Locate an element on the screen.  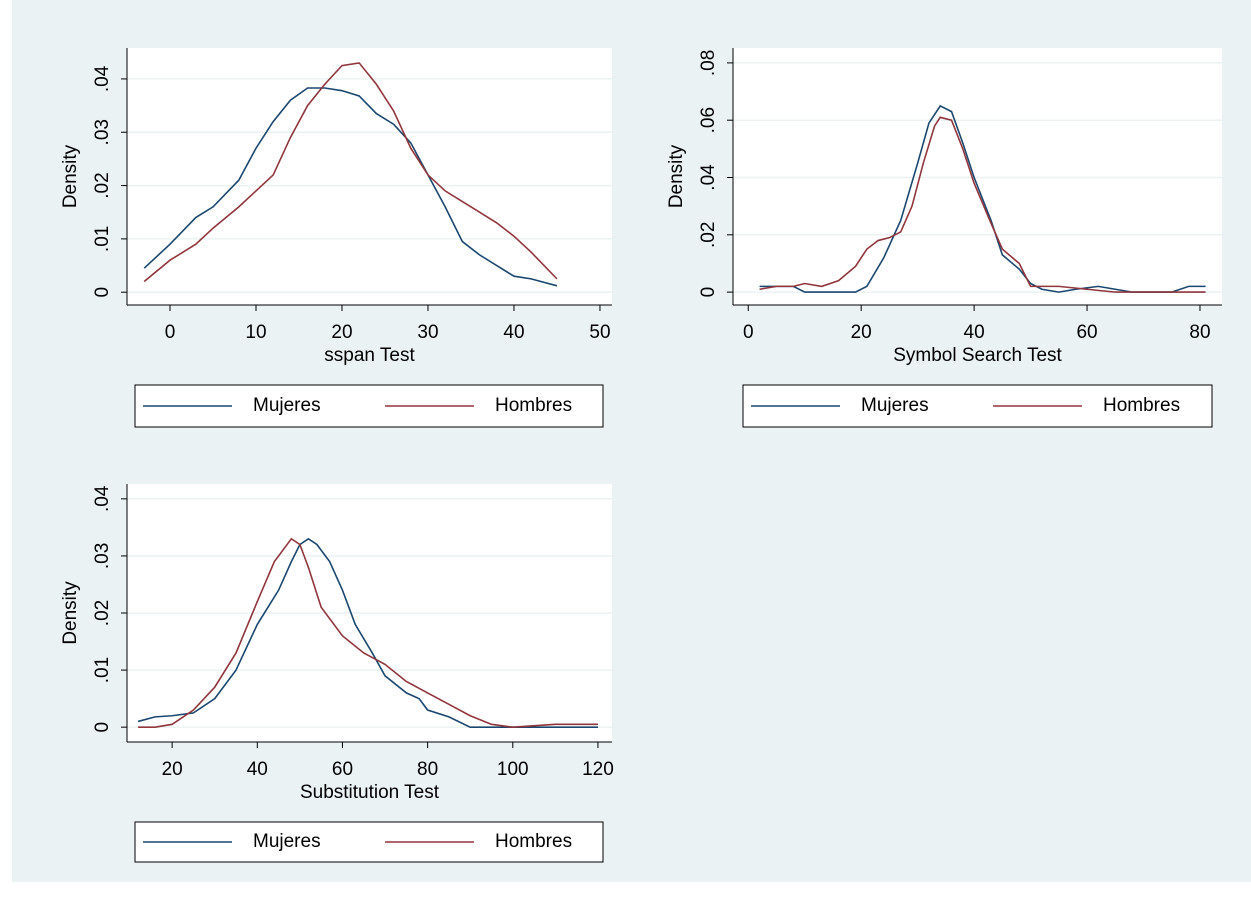
x-axis-title: Substitution Test is located at coordinates (370, 792).